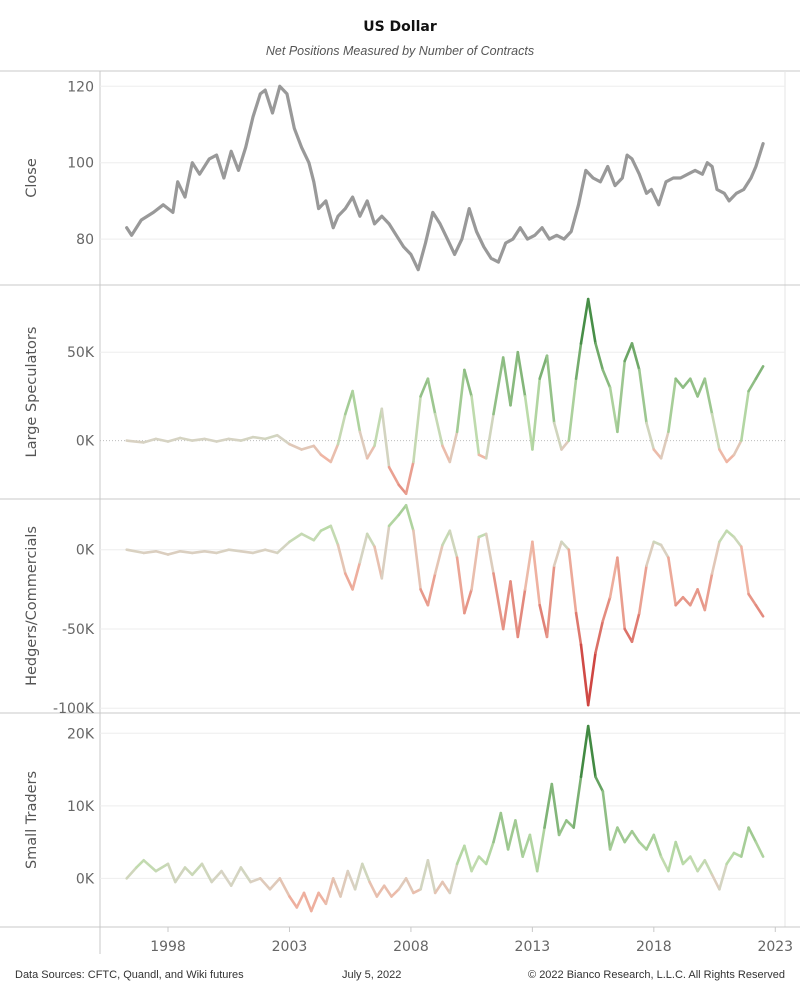 Image resolution: width=800 pixels, height=1000 pixels. What do you see at coordinates (400, 27) in the screenshot?
I see `chart-title: US Dollar` at bounding box center [400, 27].